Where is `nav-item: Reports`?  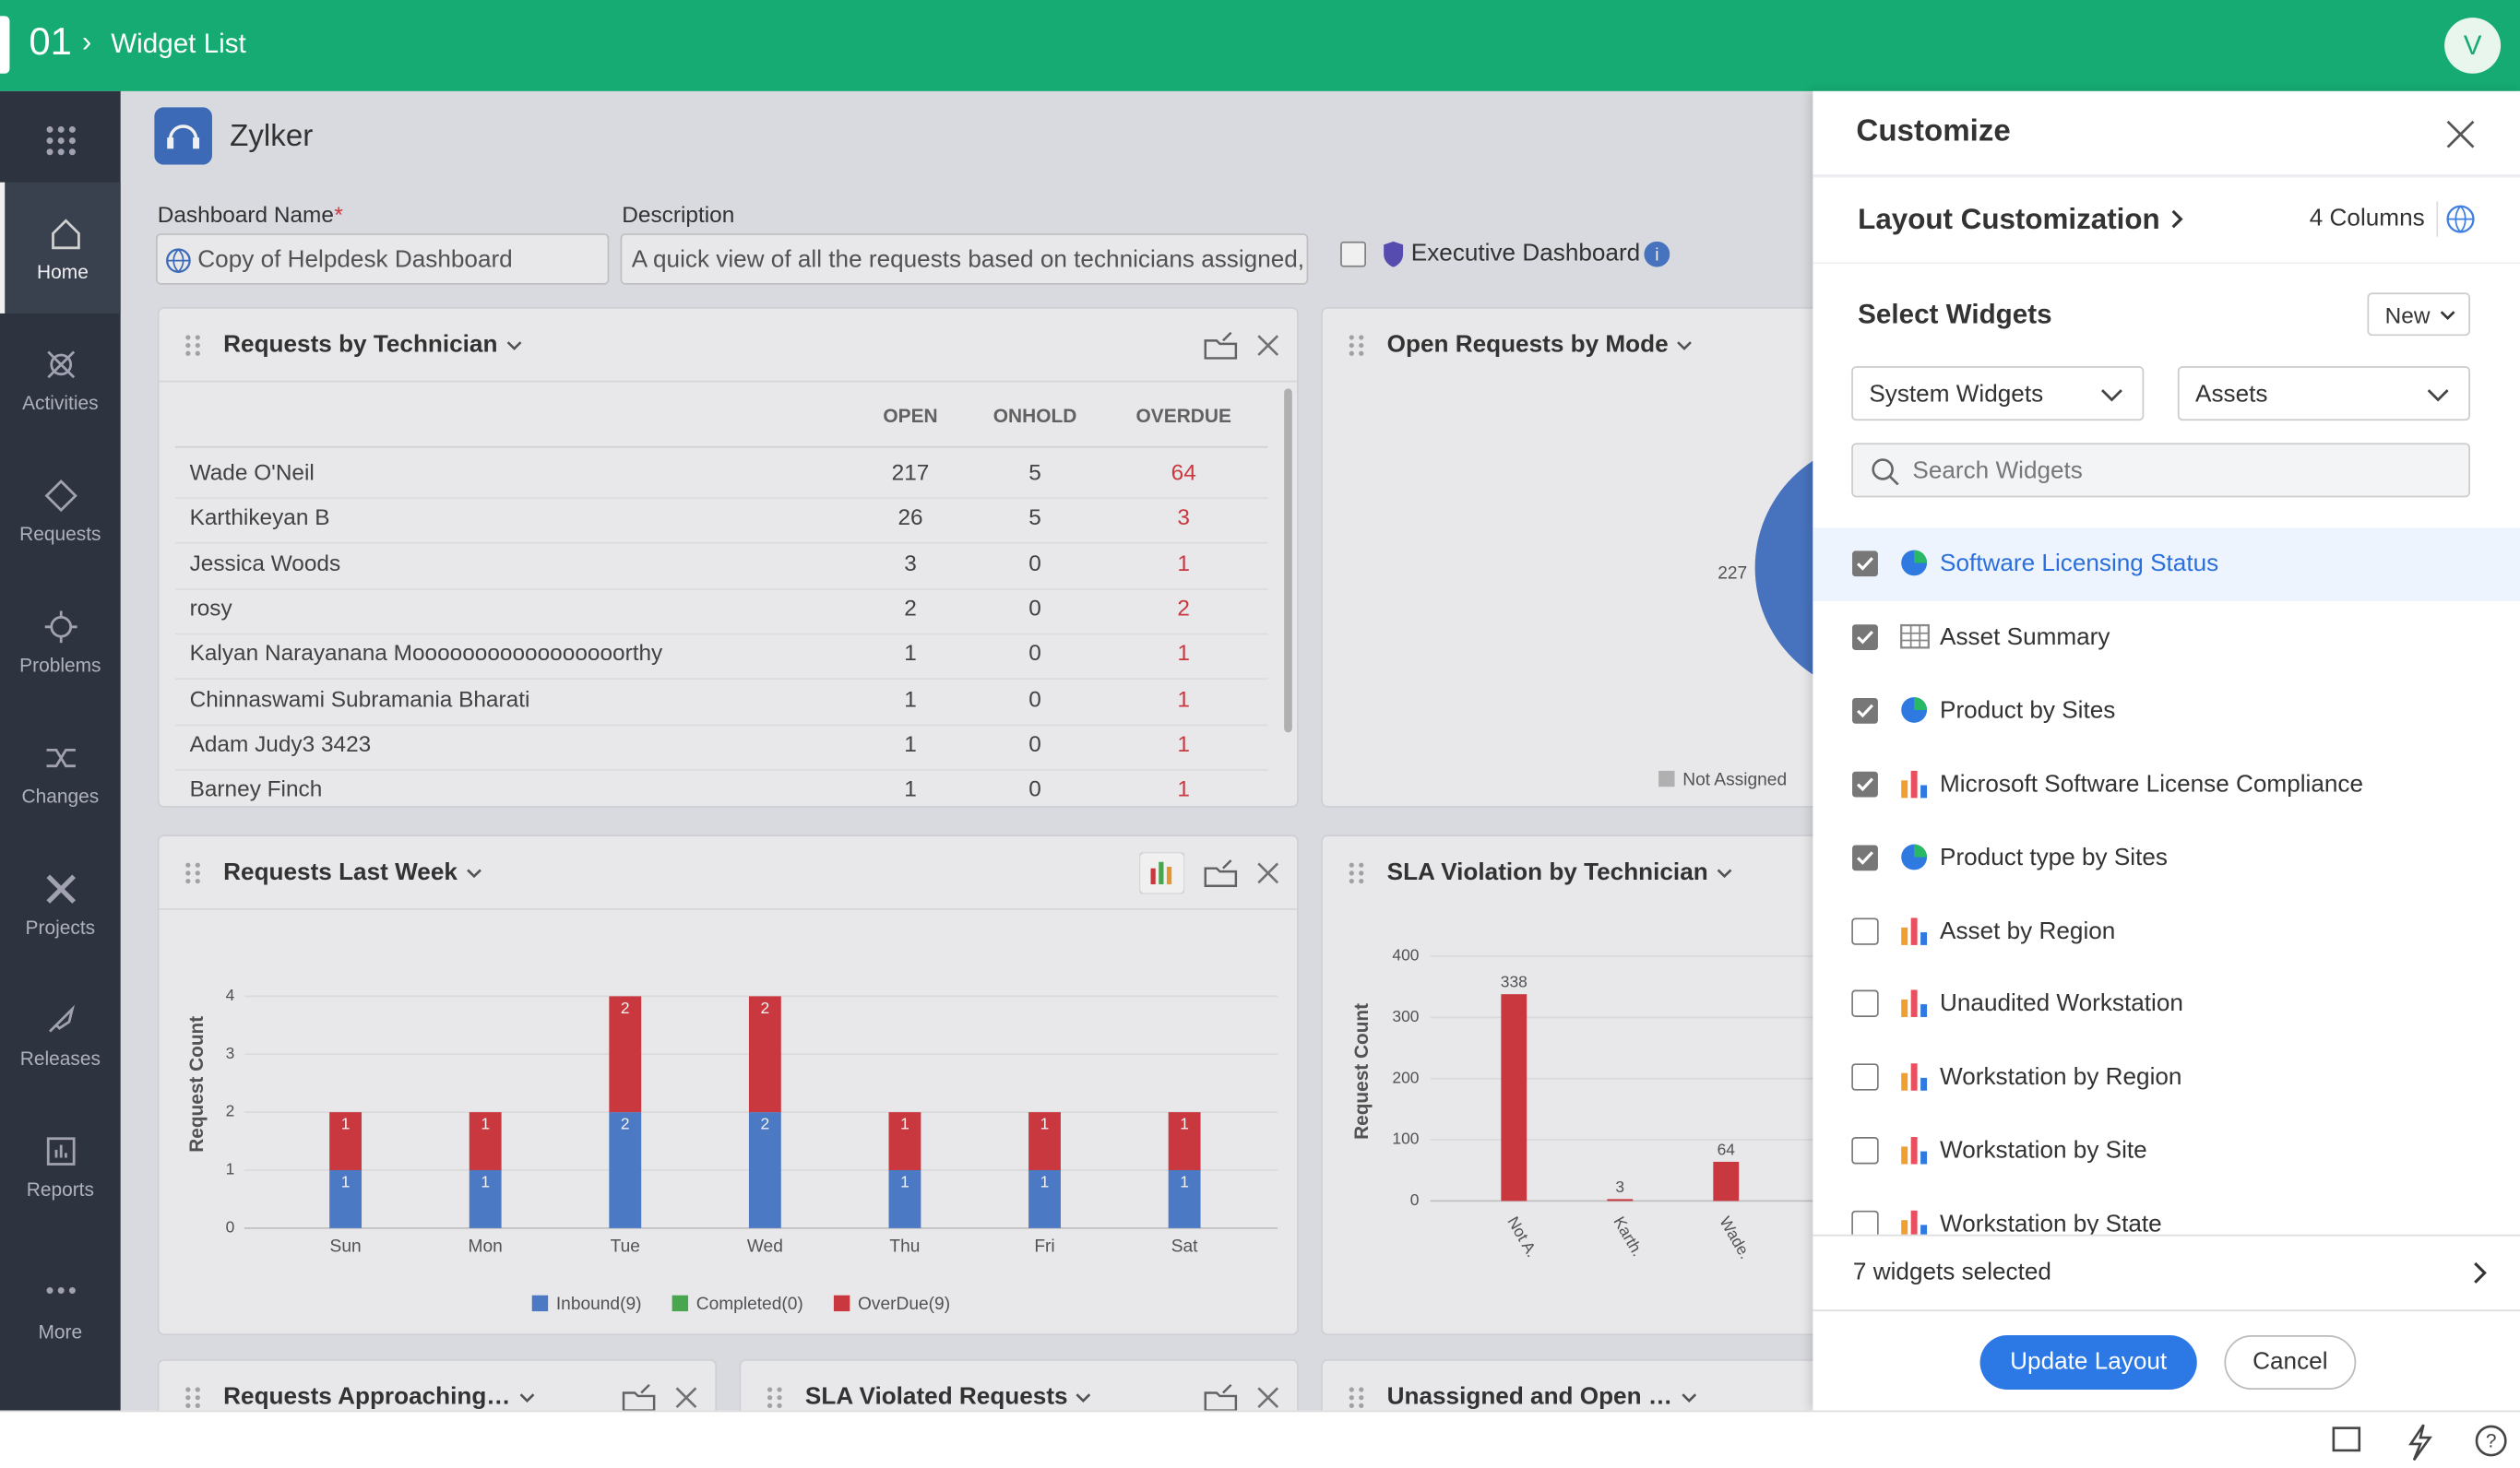
nav-item: Reports is located at coordinates (60, 1165).